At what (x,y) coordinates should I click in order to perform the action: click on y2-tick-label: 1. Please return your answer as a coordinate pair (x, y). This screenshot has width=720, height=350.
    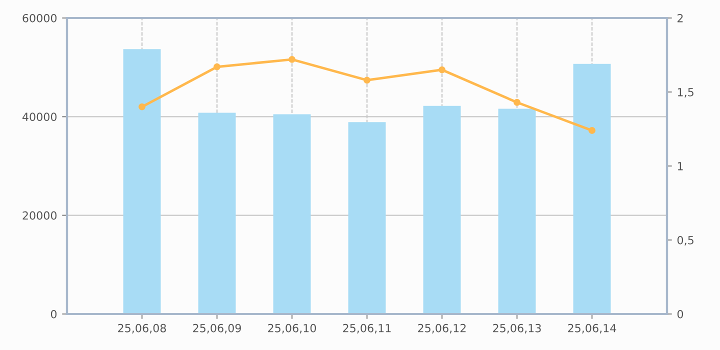
    Looking at the image, I should click on (680, 166).